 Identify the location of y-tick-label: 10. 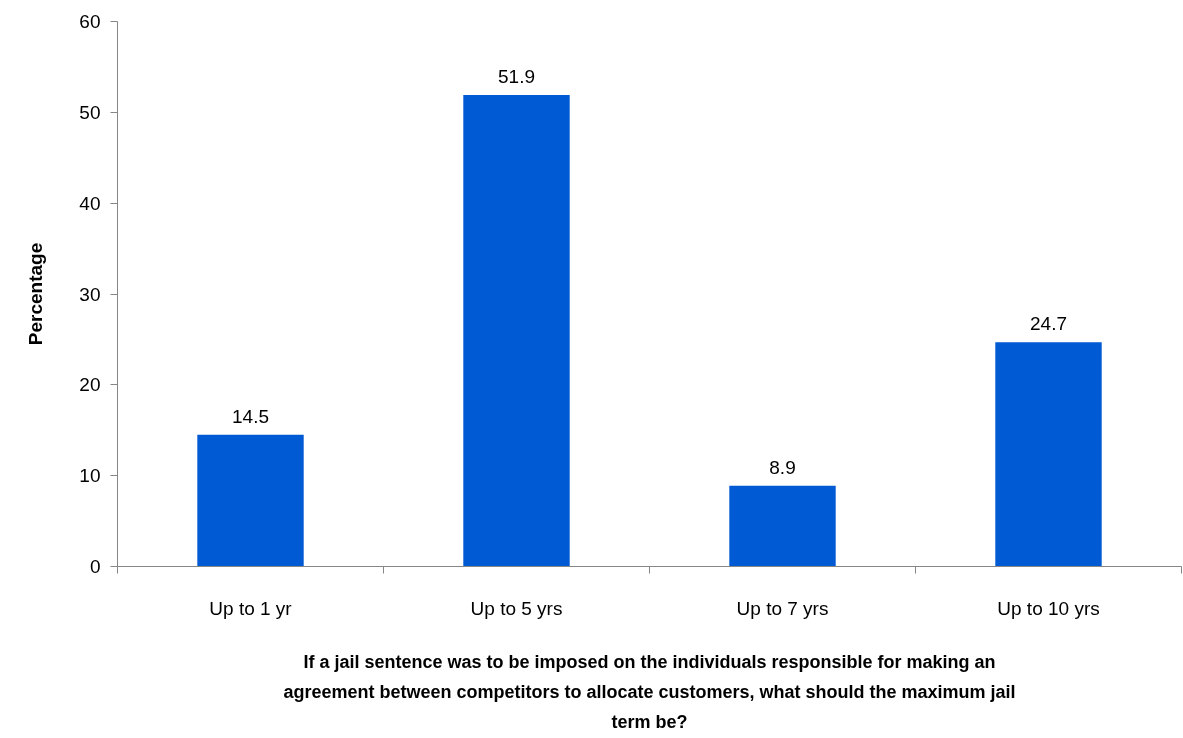
(90, 476).